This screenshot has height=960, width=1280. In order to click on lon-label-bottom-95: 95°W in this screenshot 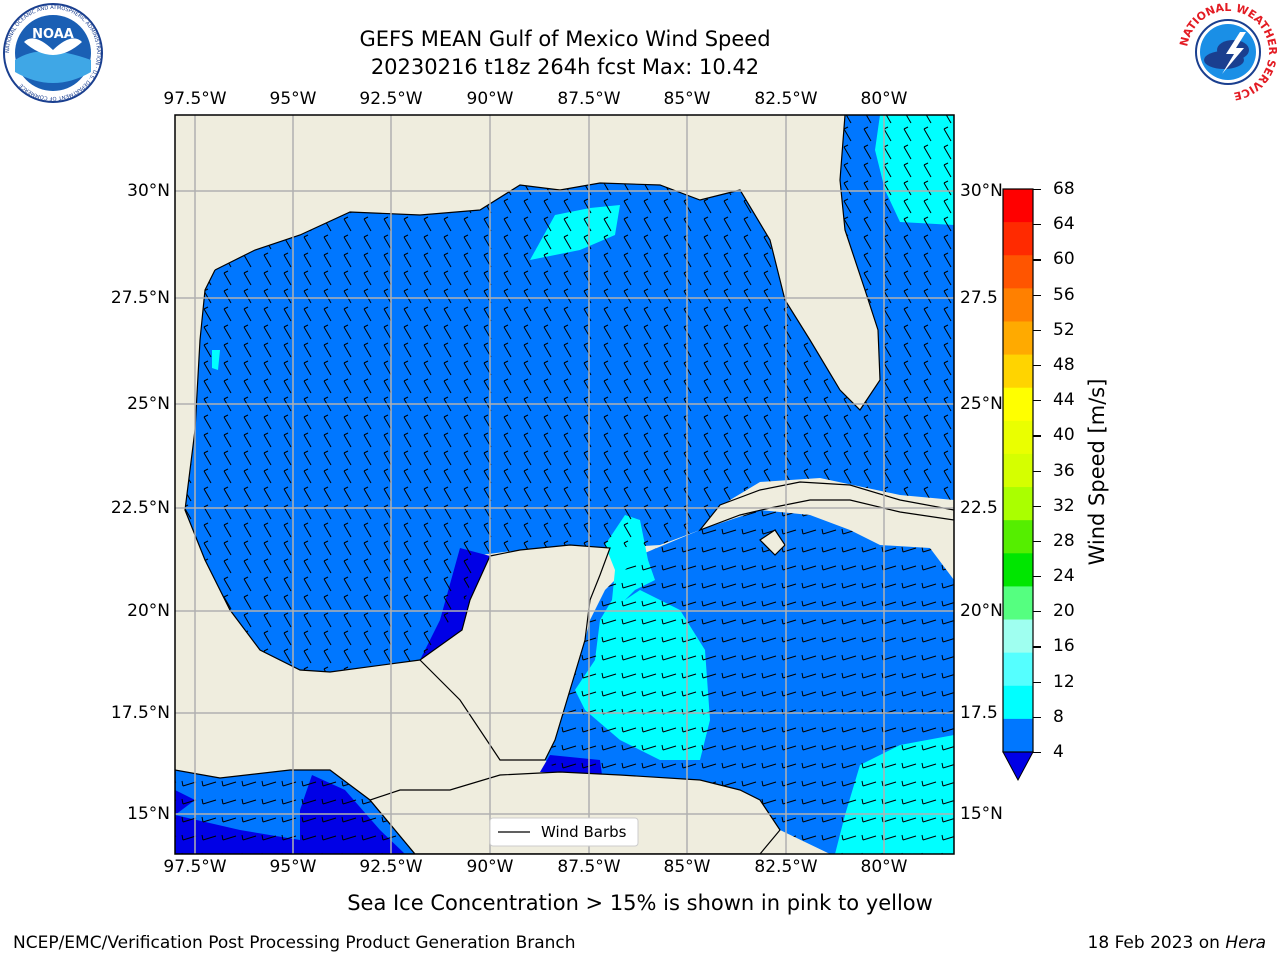, I will do `click(293, 867)`.